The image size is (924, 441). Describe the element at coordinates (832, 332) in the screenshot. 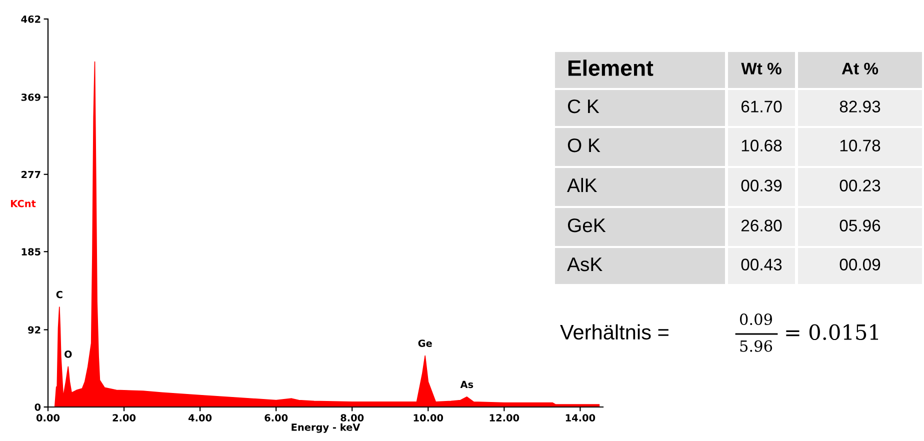

I see `text: = 0.0151` at that location.